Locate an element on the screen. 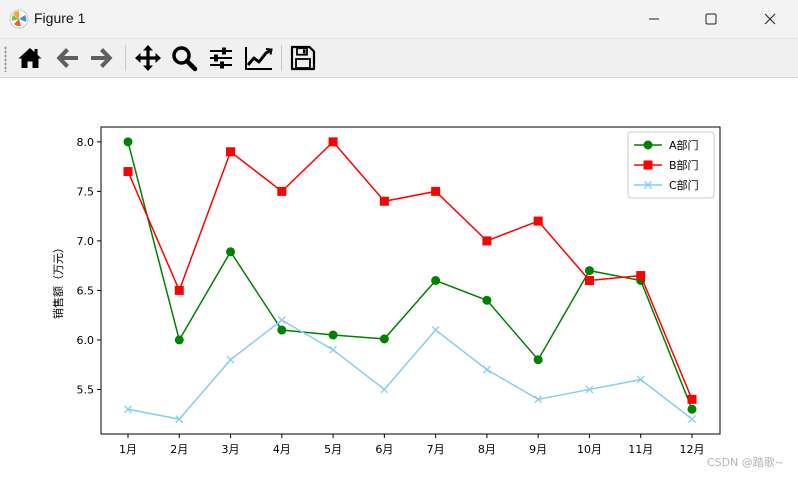 The width and height of the screenshot is (798, 481). x-tick-label: 4月 is located at coordinates (282, 449).